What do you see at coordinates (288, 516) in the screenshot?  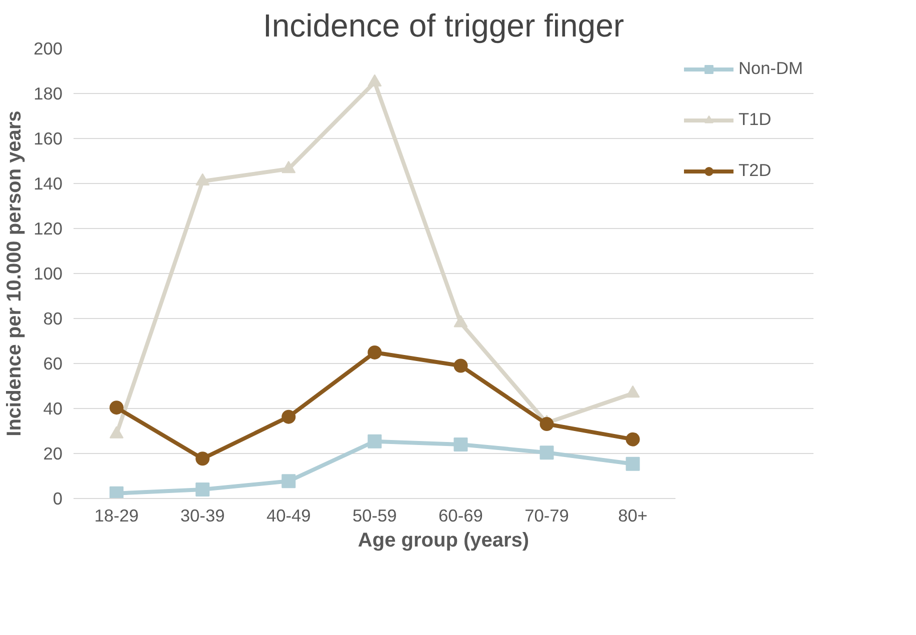 I see `x-tick-label: 40-49` at bounding box center [288, 516].